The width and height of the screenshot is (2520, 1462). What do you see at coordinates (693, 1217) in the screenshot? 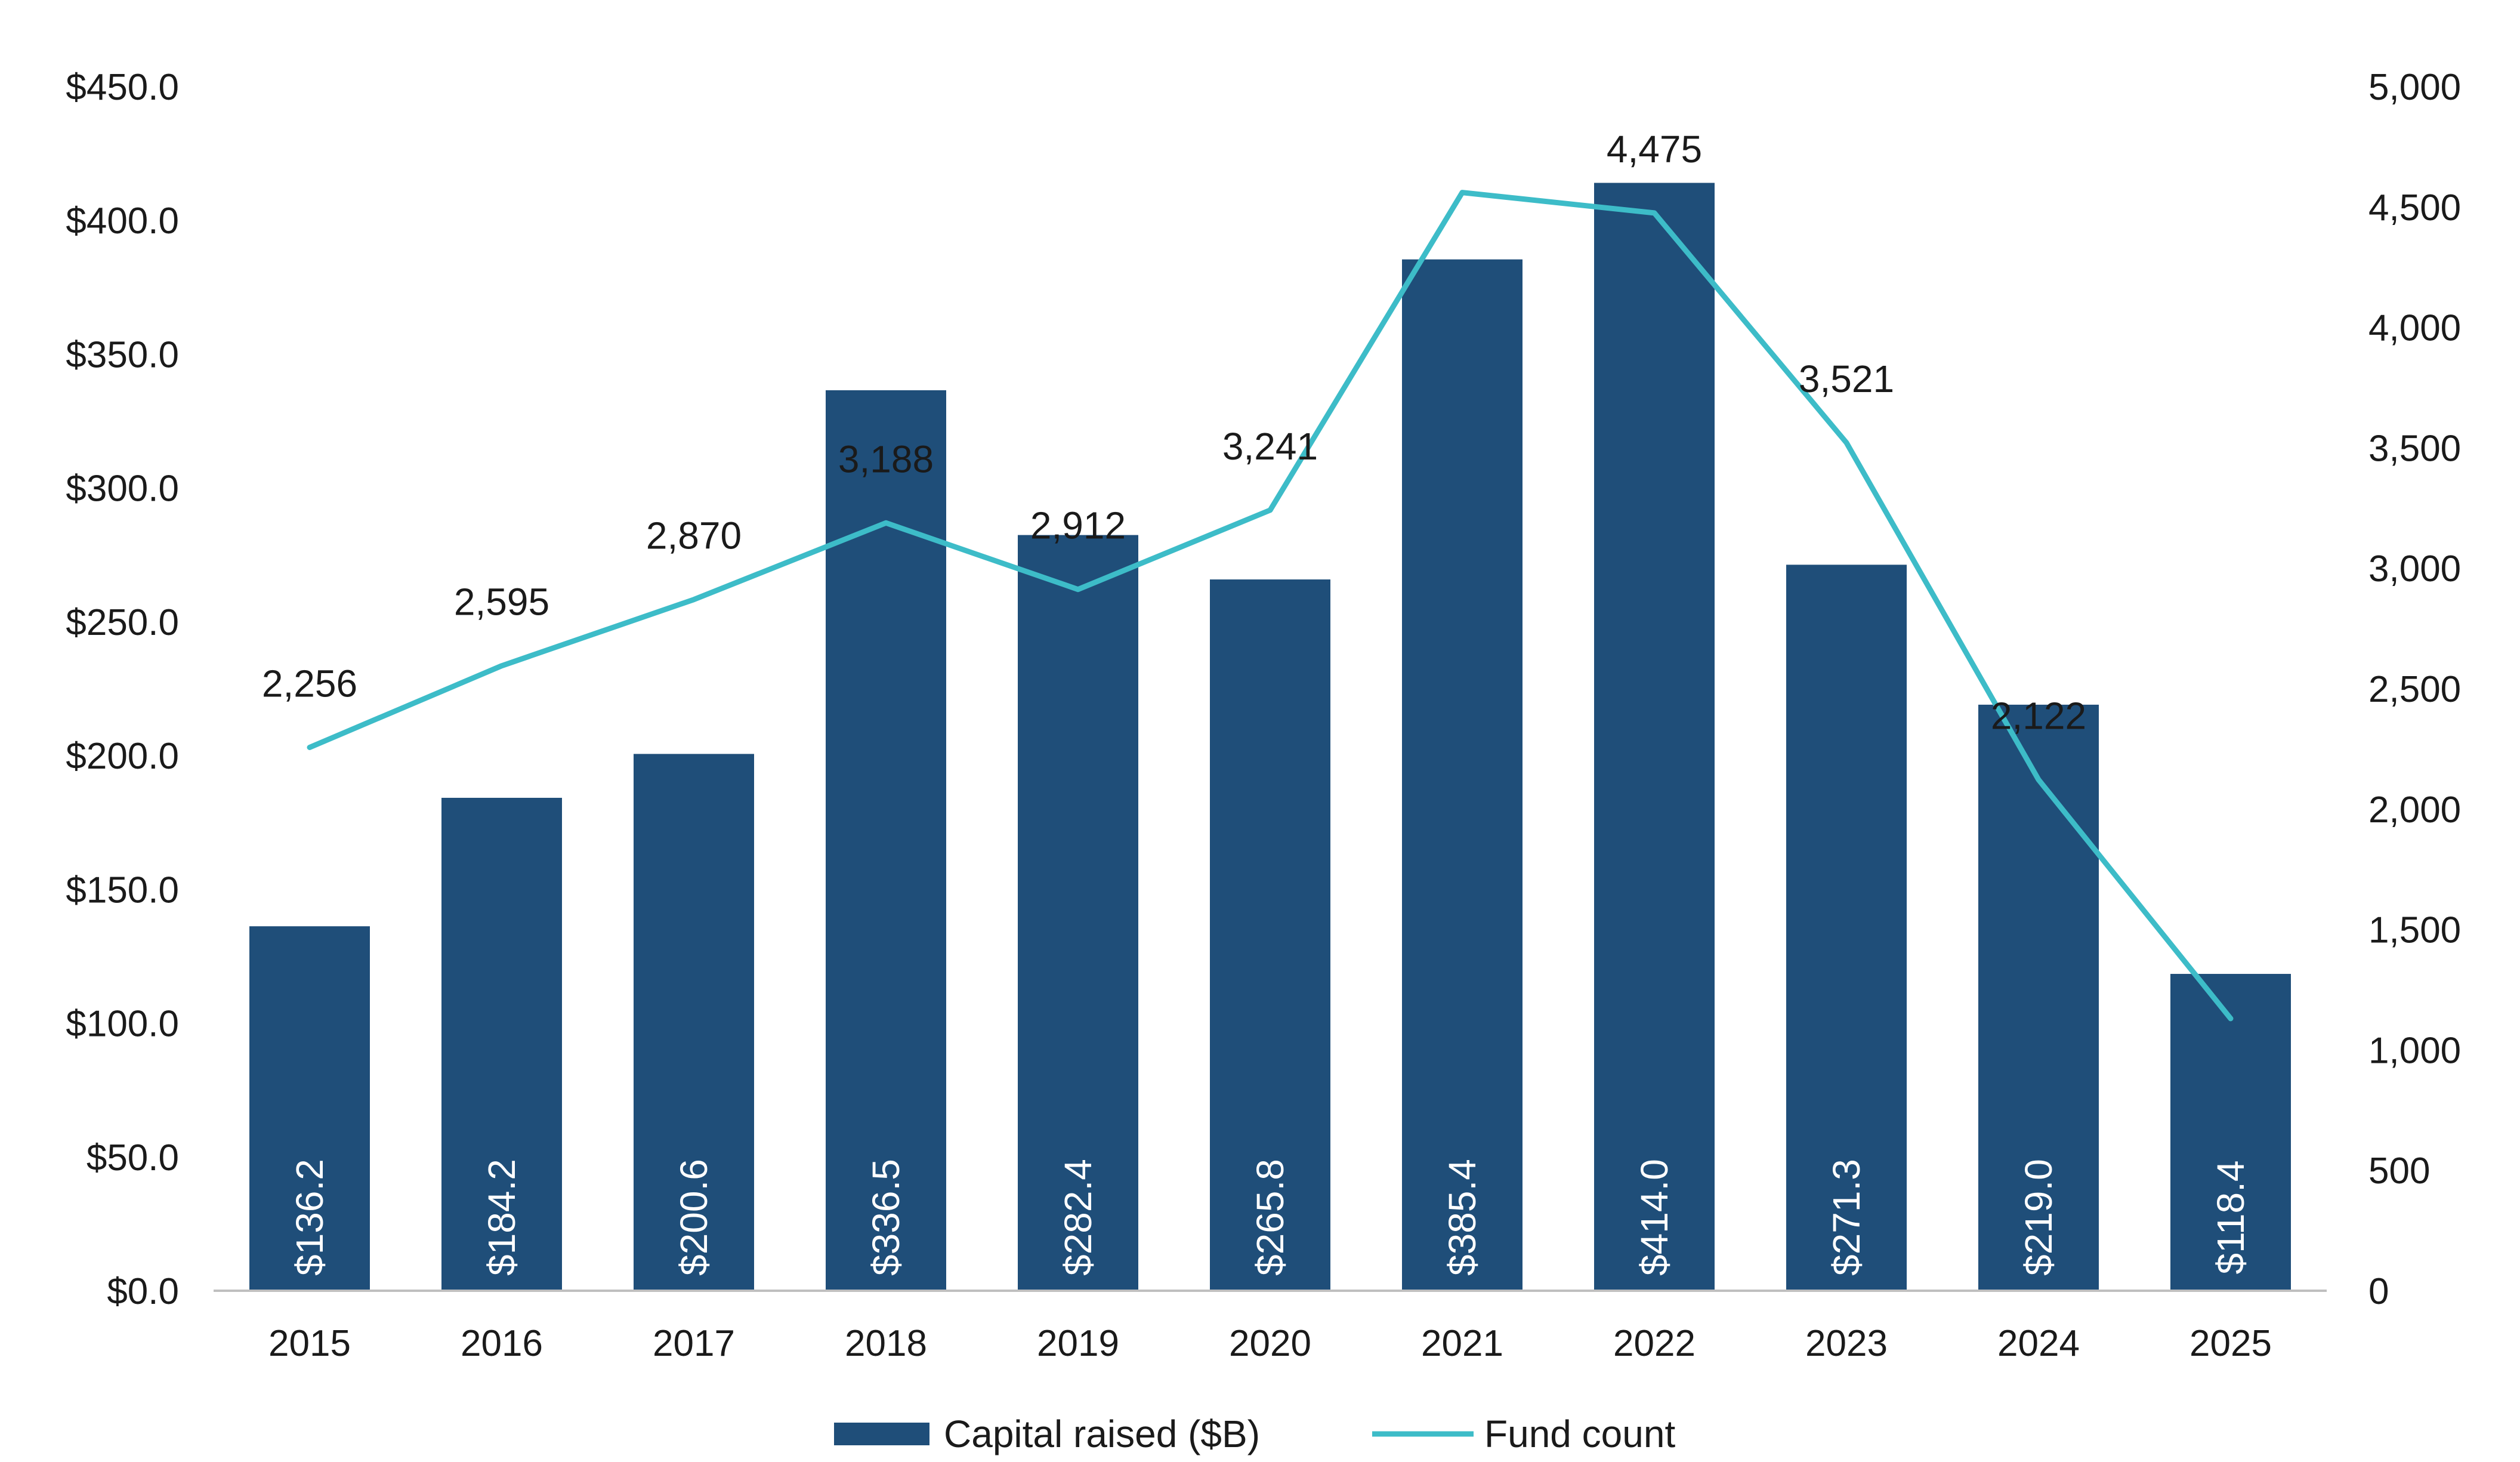
I see `bar-value-label: $200.6` at bounding box center [693, 1217].